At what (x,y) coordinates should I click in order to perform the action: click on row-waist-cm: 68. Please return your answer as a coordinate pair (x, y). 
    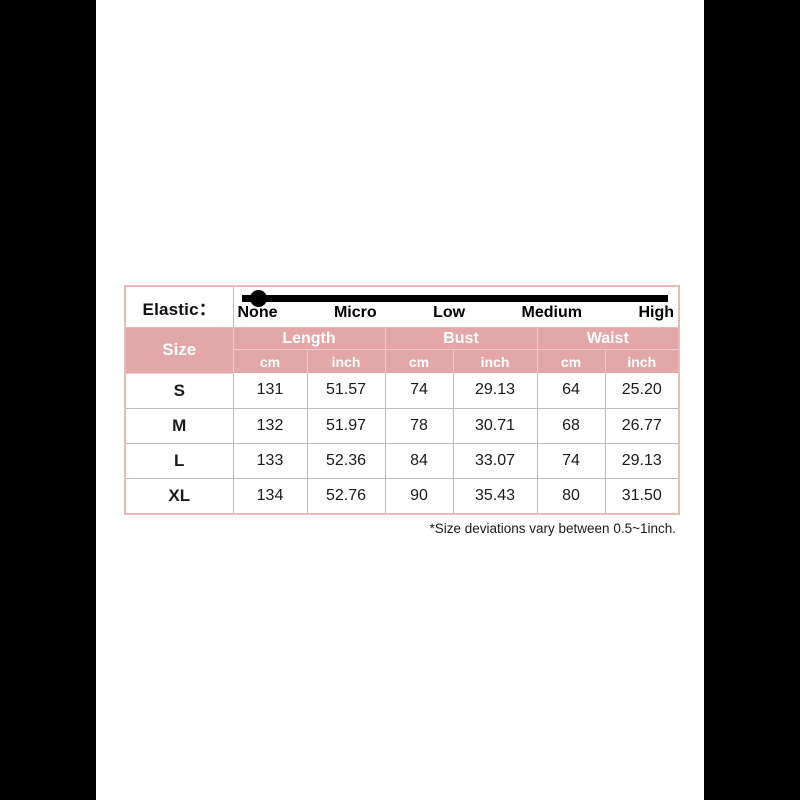
    Looking at the image, I should click on (571, 426).